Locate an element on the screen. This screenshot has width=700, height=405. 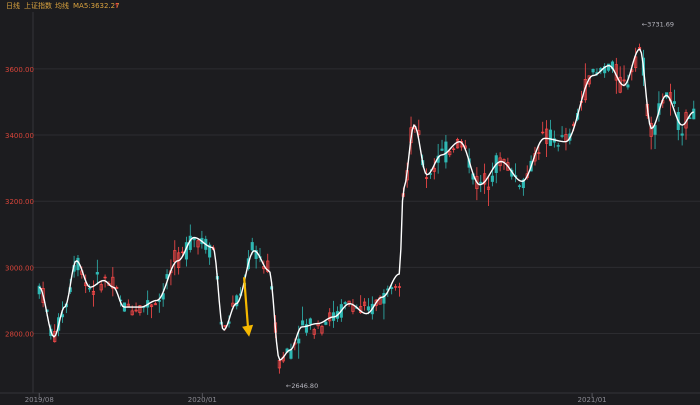
ma-trend-icon: ↑ is located at coordinates (117, 6).